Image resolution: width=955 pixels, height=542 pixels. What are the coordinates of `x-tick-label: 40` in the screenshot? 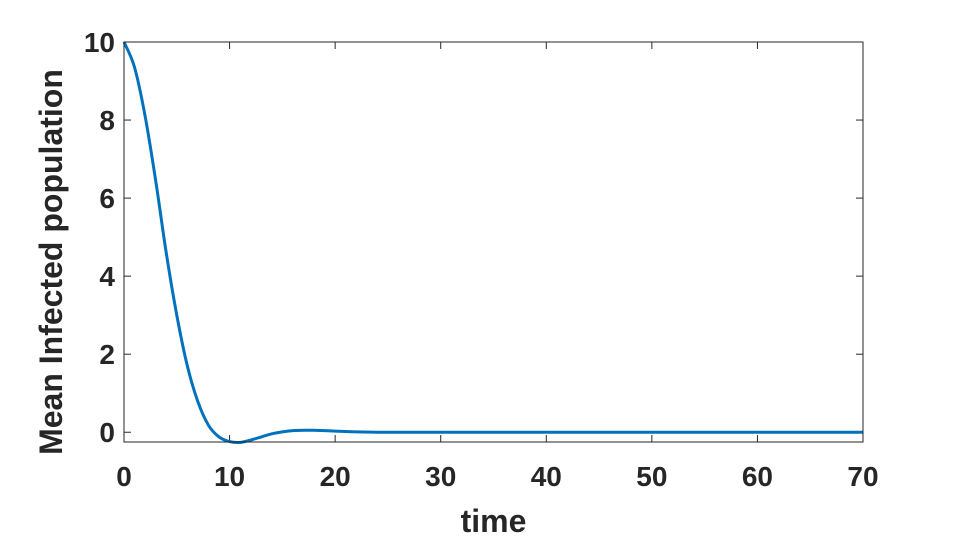 It's located at (546, 476).